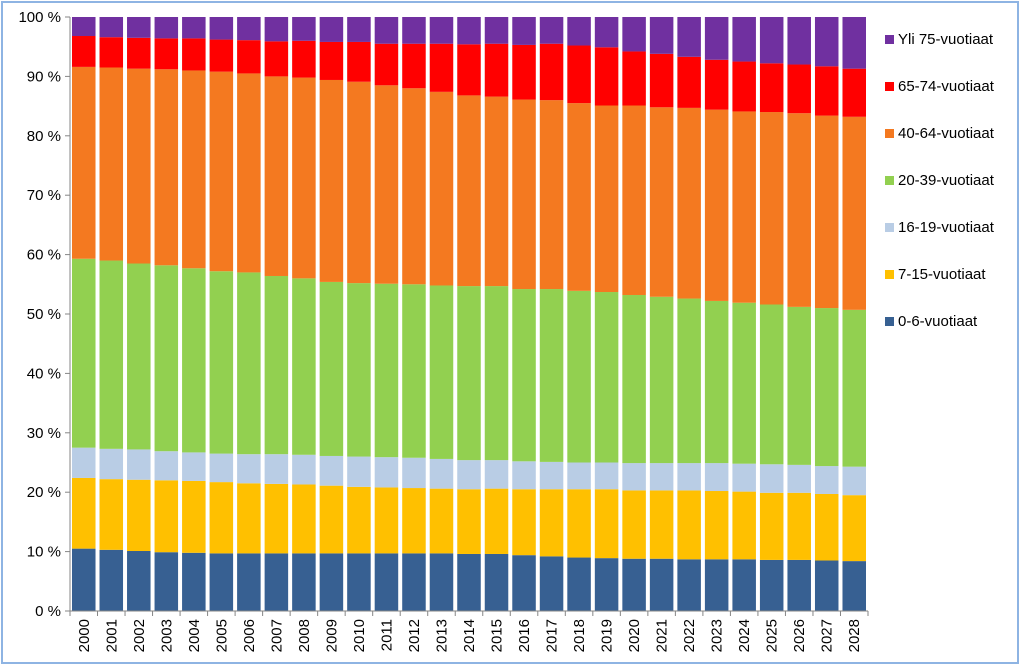 The height and width of the screenshot is (669, 1024). What do you see at coordinates (946, 39) in the screenshot?
I see `legend-label: Yli 75-vuotiaat` at bounding box center [946, 39].